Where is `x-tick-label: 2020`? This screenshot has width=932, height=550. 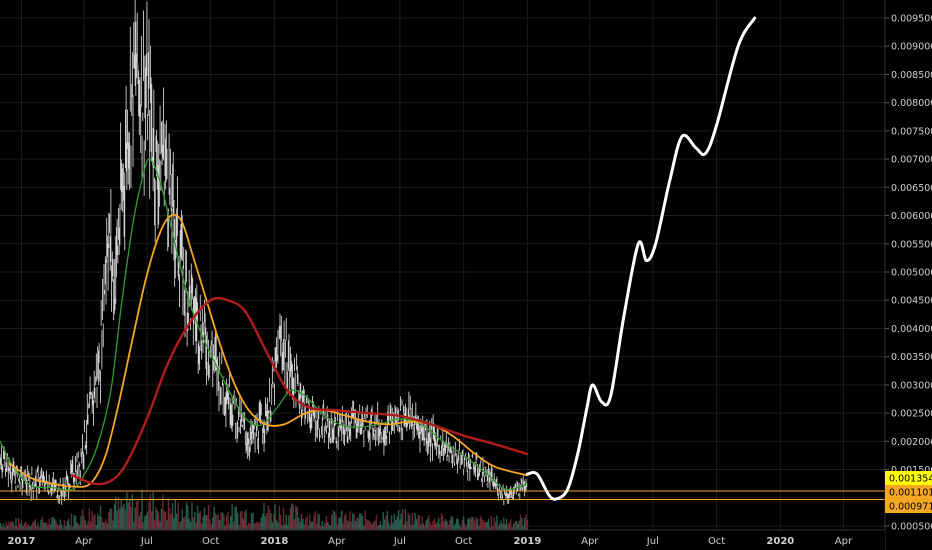 x-tick-label: 2020 is located at coordinates (780, 541).